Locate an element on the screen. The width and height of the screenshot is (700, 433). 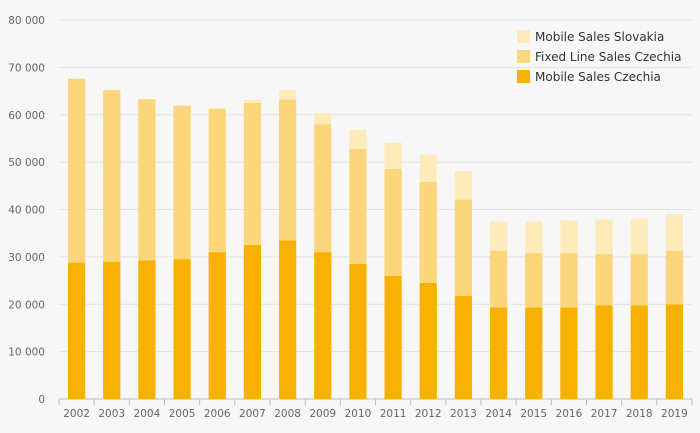
y-tick-label: 50 000 is located at coordinates (26, 163).